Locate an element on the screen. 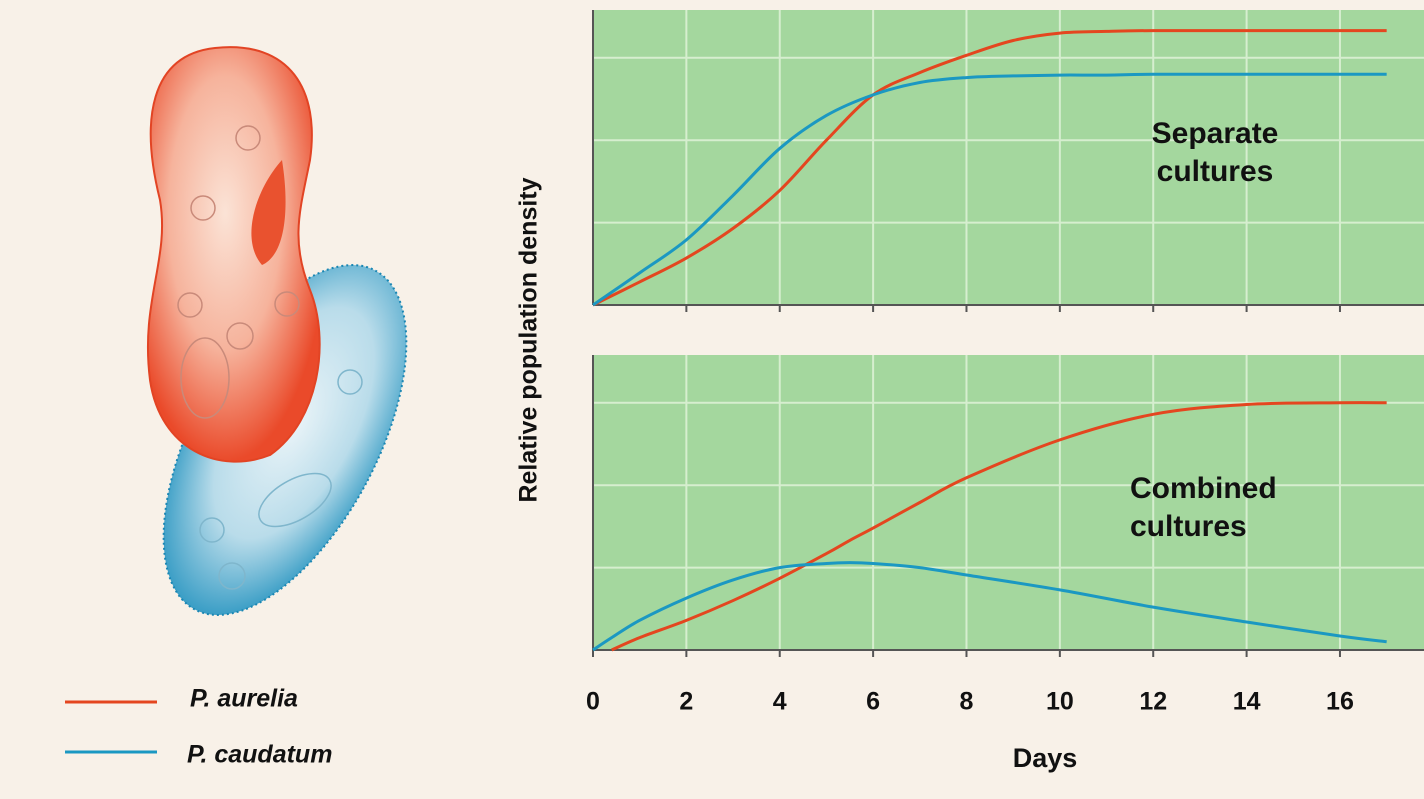  x-tick-label: 6 is located at coordinates (873, 702).